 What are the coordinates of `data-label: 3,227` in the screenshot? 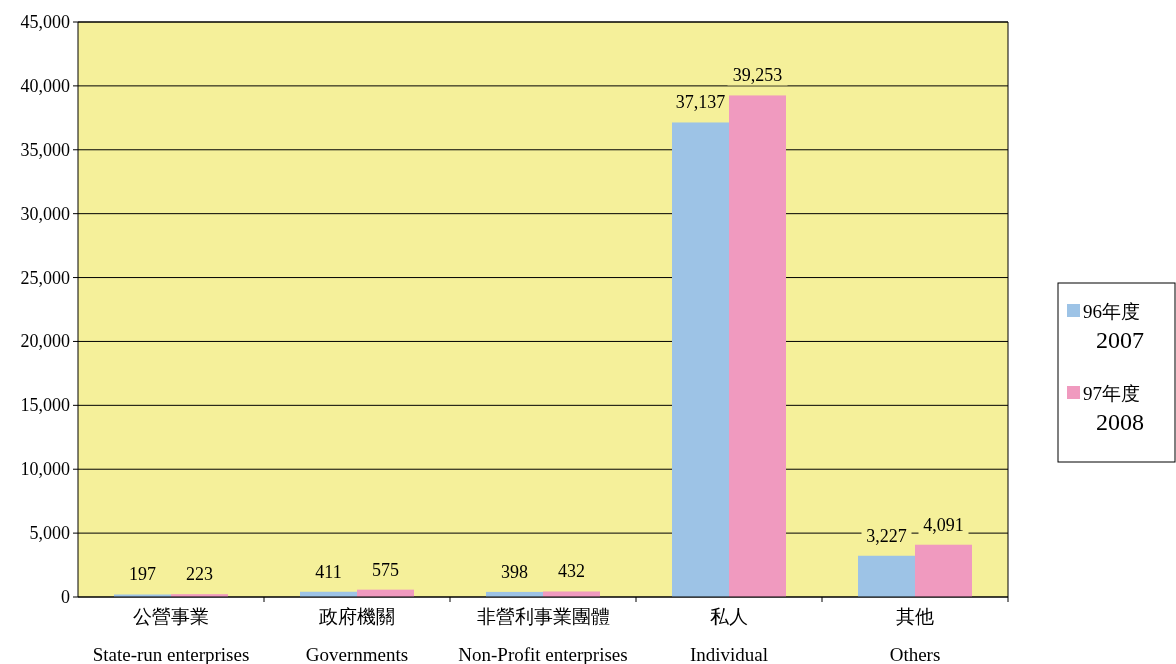 It's located at (886, 535).